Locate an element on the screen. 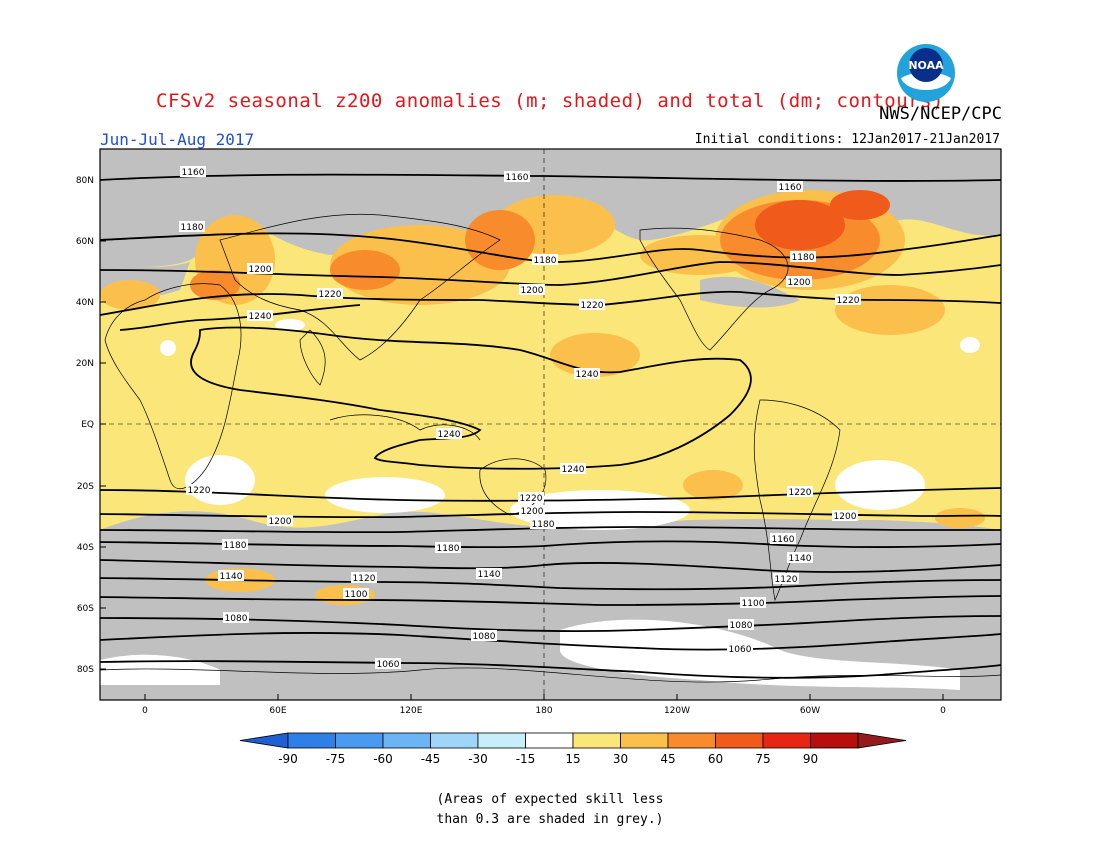 This screenshot has height=850, width=1100. latitude-labels: 80N 60N 40N 20N EQ 20S 40S 60S 80S is located at coordinates (91, 425).